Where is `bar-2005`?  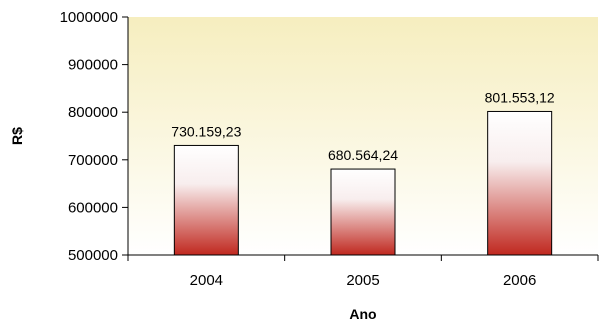 bar-2005 is located at coordinates (363, 212).